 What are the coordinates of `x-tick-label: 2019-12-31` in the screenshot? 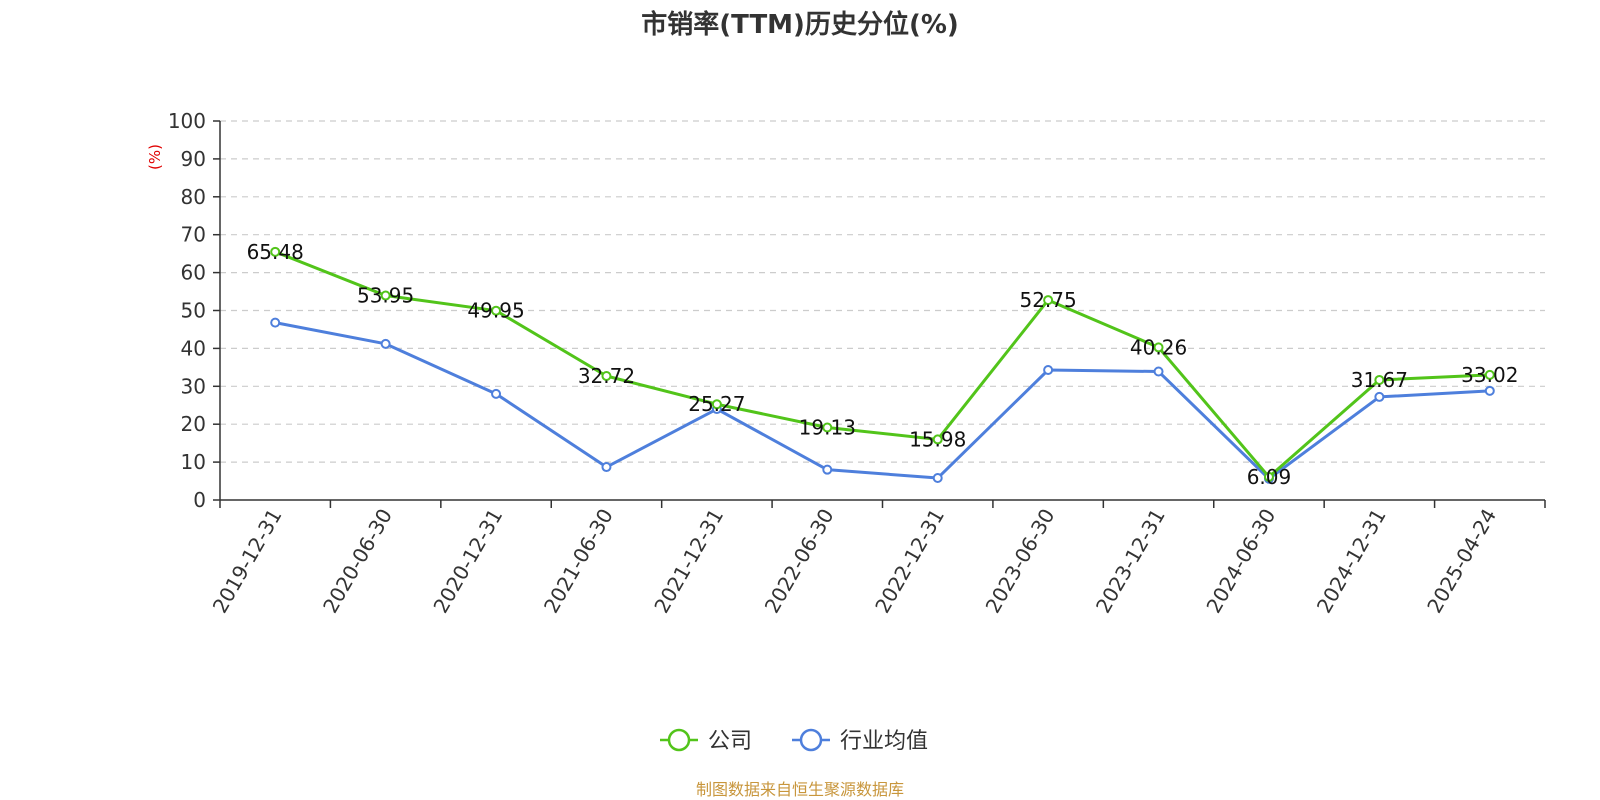 It's located at (247, 561).